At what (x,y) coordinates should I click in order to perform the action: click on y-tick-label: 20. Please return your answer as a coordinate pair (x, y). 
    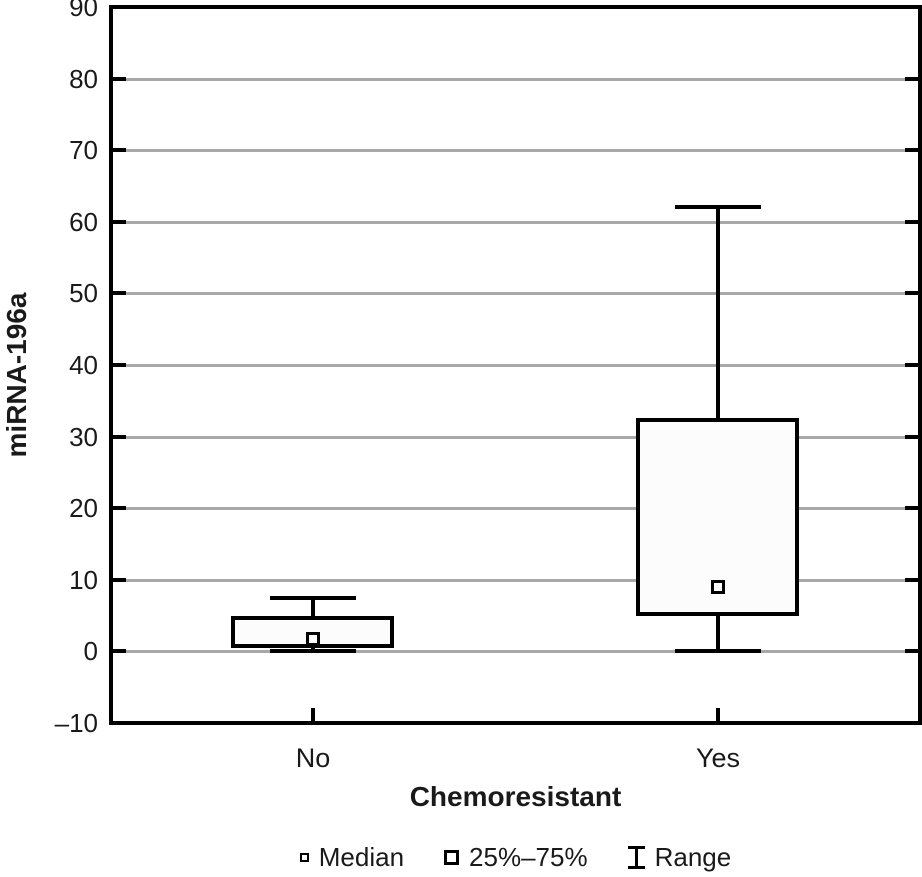
    Looking at the image, I should click on (83, 508).